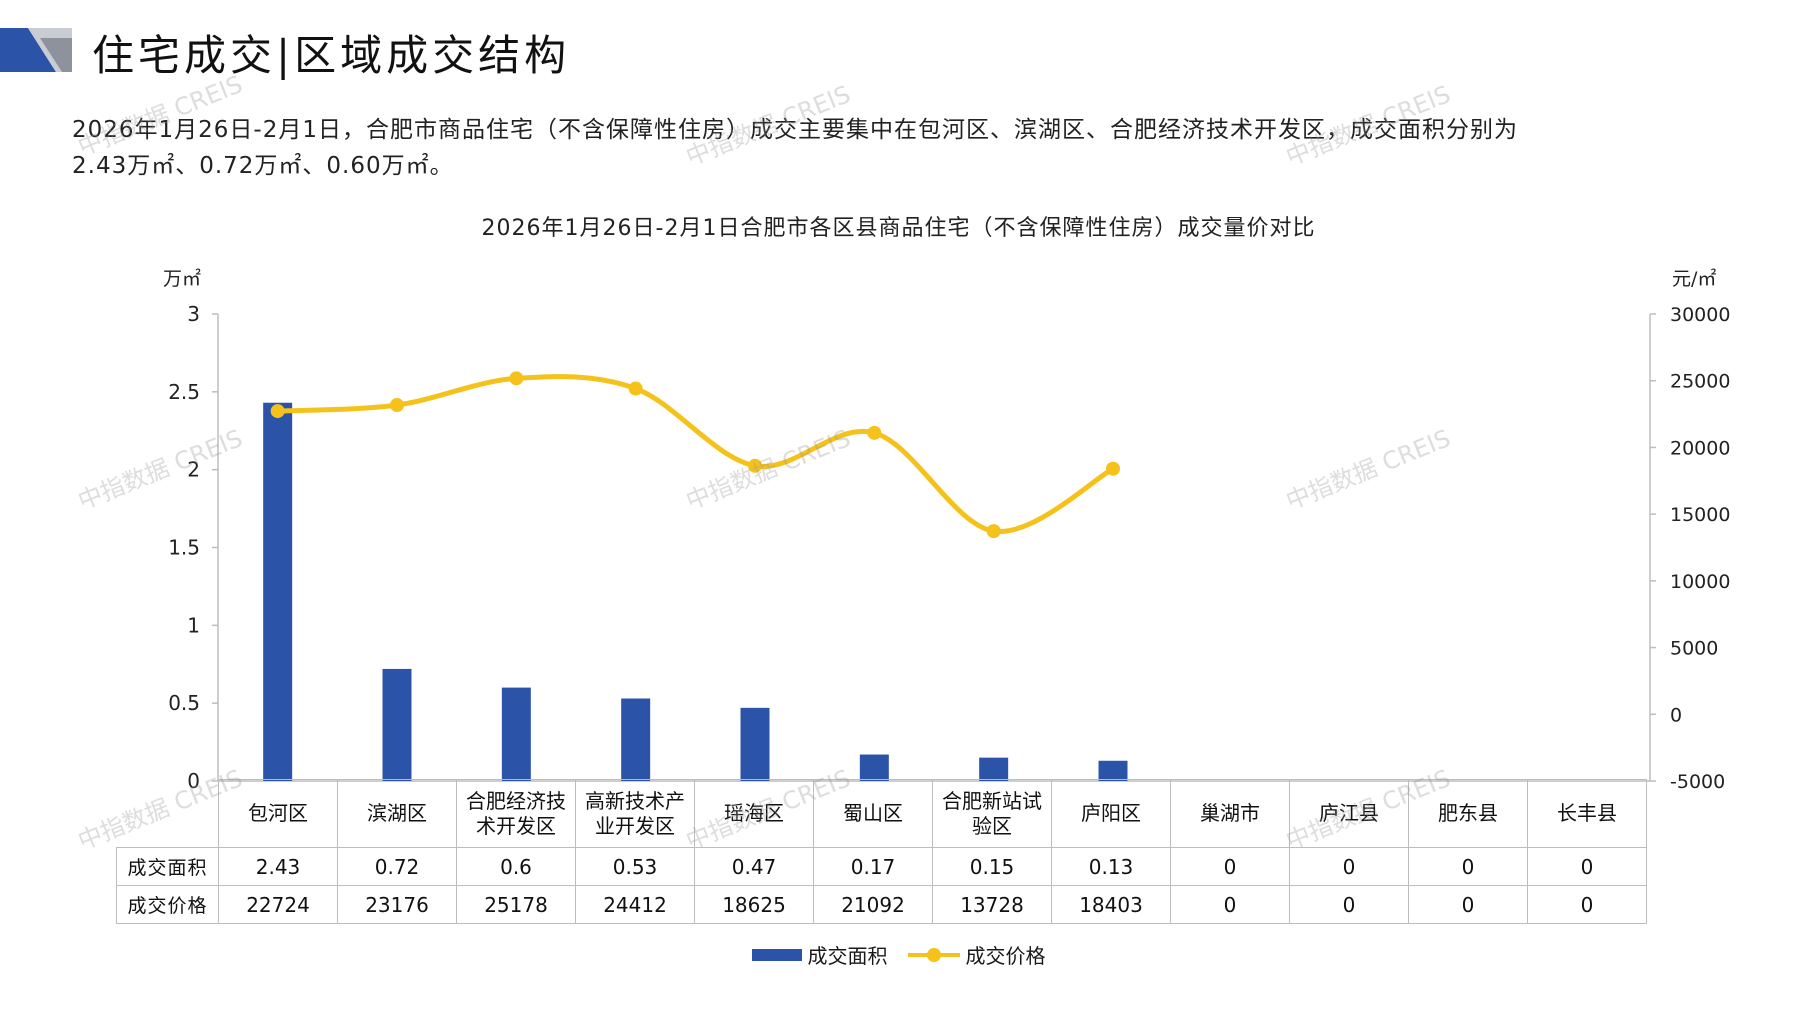  Describe the element at coordinates (635, 825) in the screenshot. I see `category-label-line: 业开发区` at that location.